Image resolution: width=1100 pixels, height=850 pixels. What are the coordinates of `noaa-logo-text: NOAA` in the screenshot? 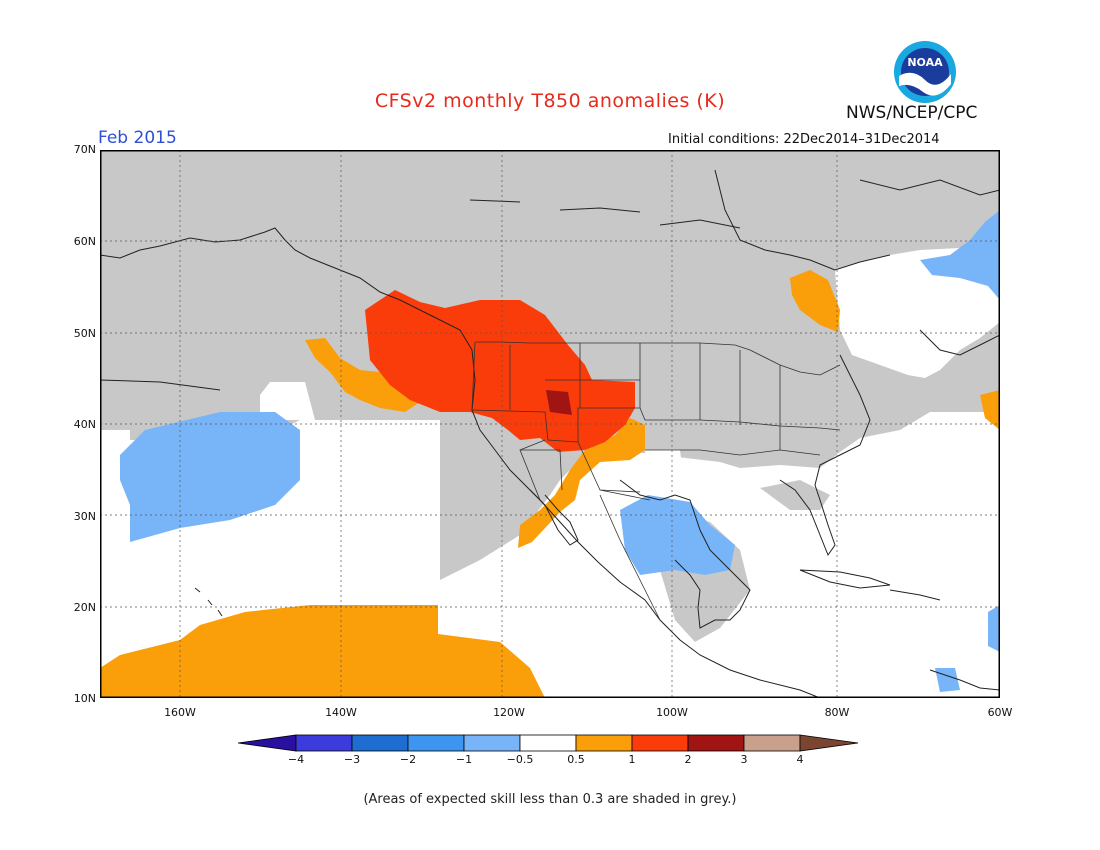 It's located at (925, 62).